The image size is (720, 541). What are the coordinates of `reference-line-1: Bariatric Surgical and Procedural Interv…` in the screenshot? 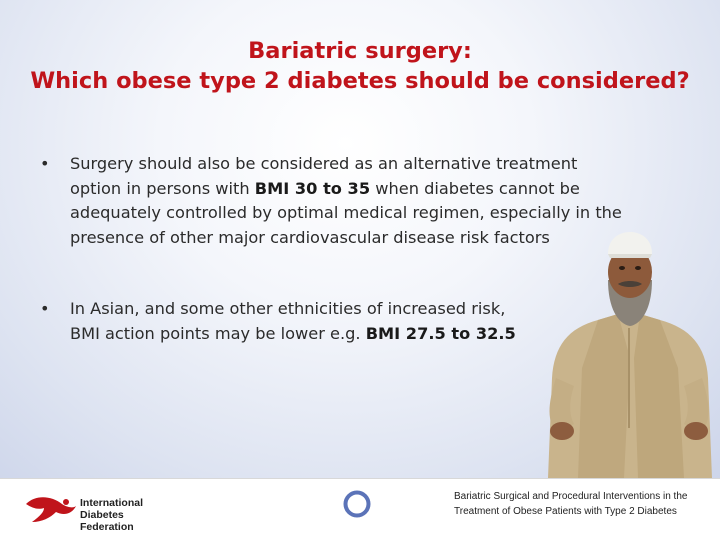 It's located at (571, 496).